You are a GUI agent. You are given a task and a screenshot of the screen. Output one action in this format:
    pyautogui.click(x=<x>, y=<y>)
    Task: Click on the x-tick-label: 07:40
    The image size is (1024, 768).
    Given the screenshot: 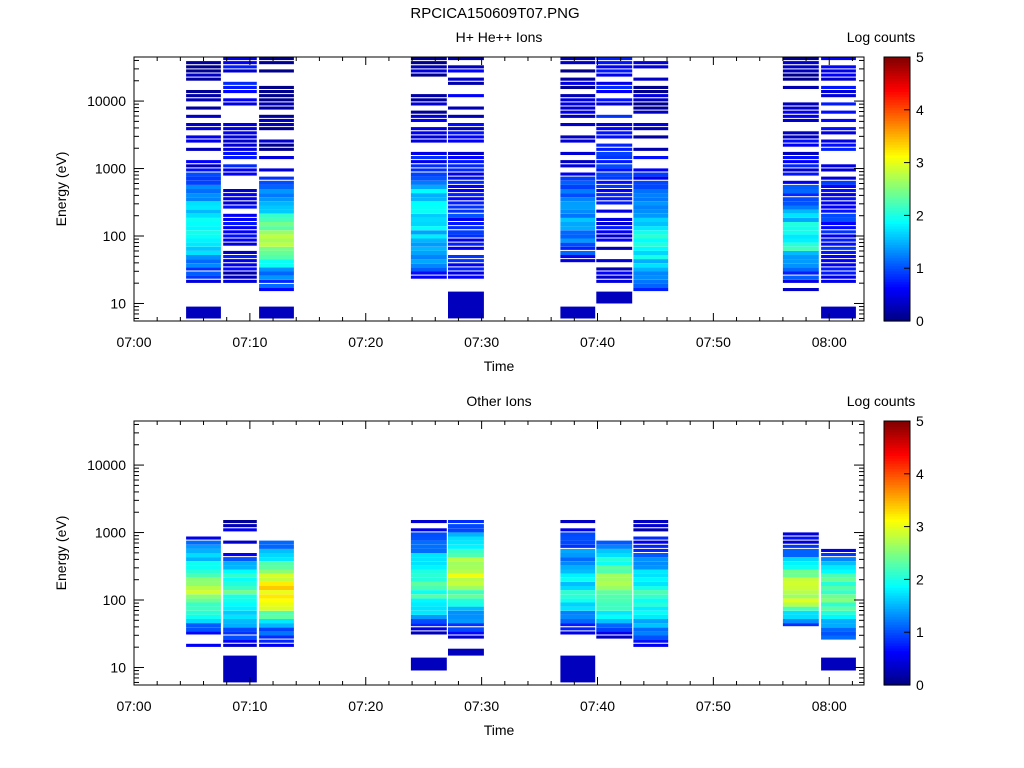 What is the action you would take?
    pyautogui.click(x=597, y=706)
    